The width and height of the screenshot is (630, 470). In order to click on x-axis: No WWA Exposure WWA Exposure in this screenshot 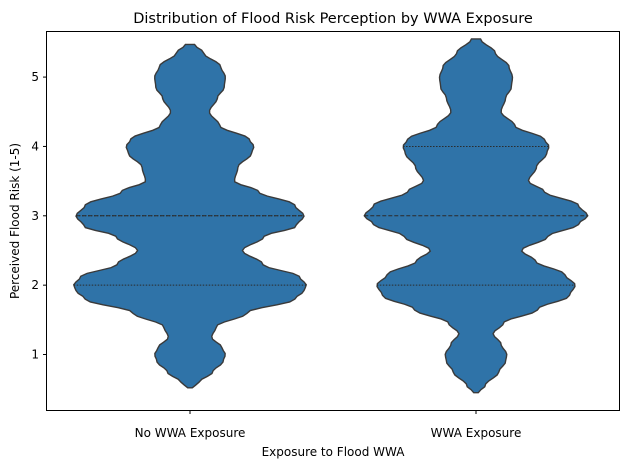, I will do `click(328, 425)`.